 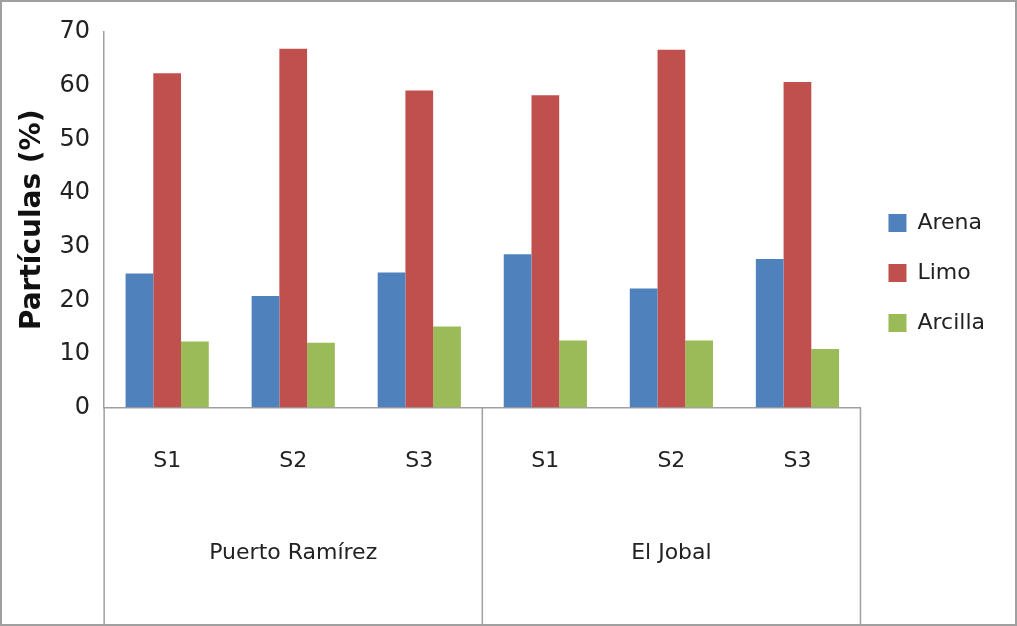 What do you see at coordinates (75, 352) in the screenshot?
I see `y-tick-label: 10` at bounding box center [75, 352].